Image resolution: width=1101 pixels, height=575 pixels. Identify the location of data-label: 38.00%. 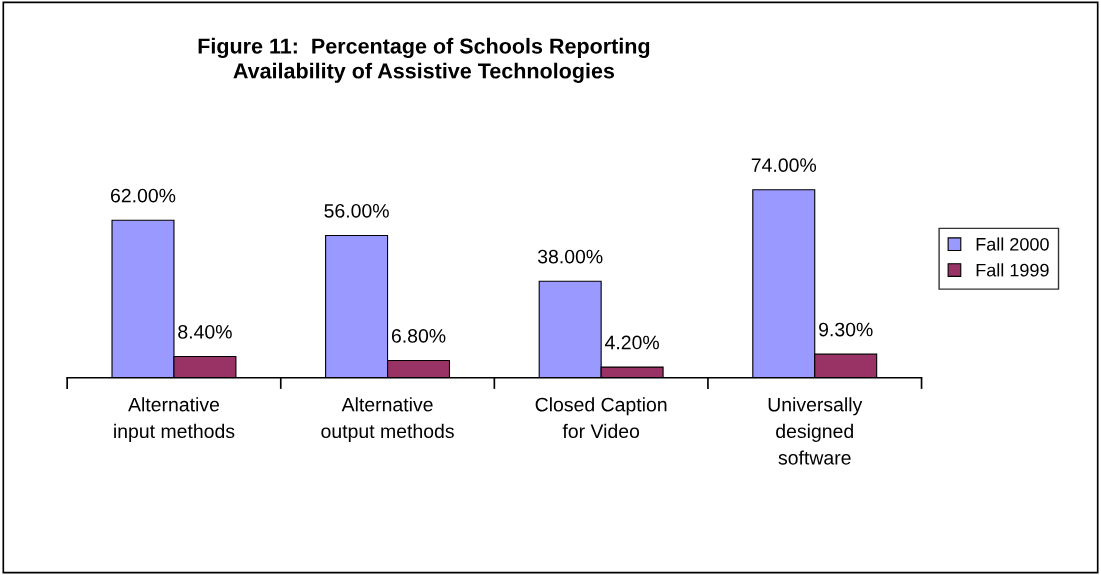
(570, 256).